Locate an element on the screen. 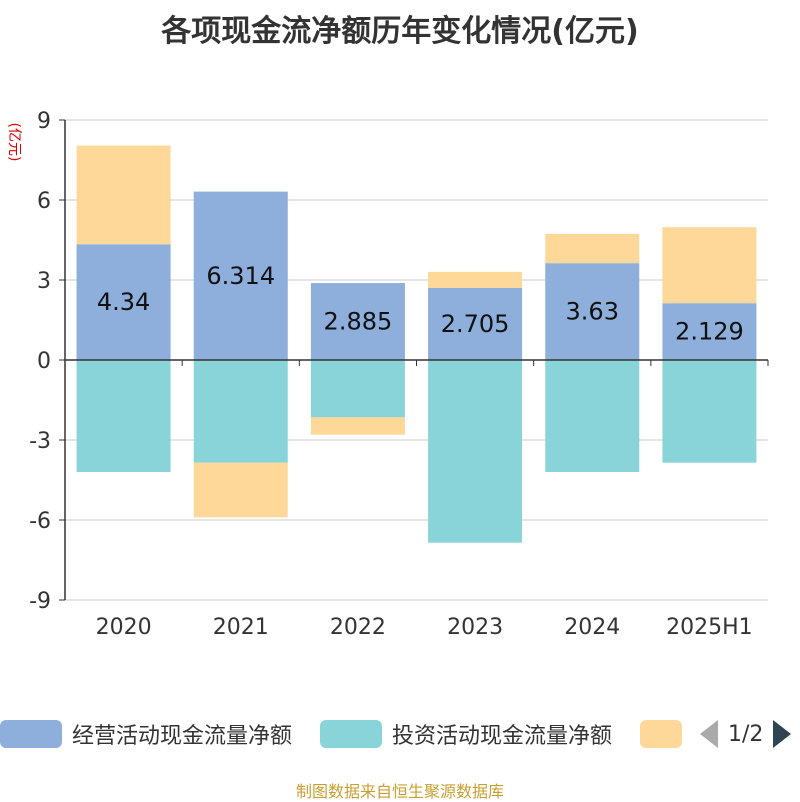 The width and height of the screenshot is (800, 802). next-page-icon is located at coordinates (782, 734).